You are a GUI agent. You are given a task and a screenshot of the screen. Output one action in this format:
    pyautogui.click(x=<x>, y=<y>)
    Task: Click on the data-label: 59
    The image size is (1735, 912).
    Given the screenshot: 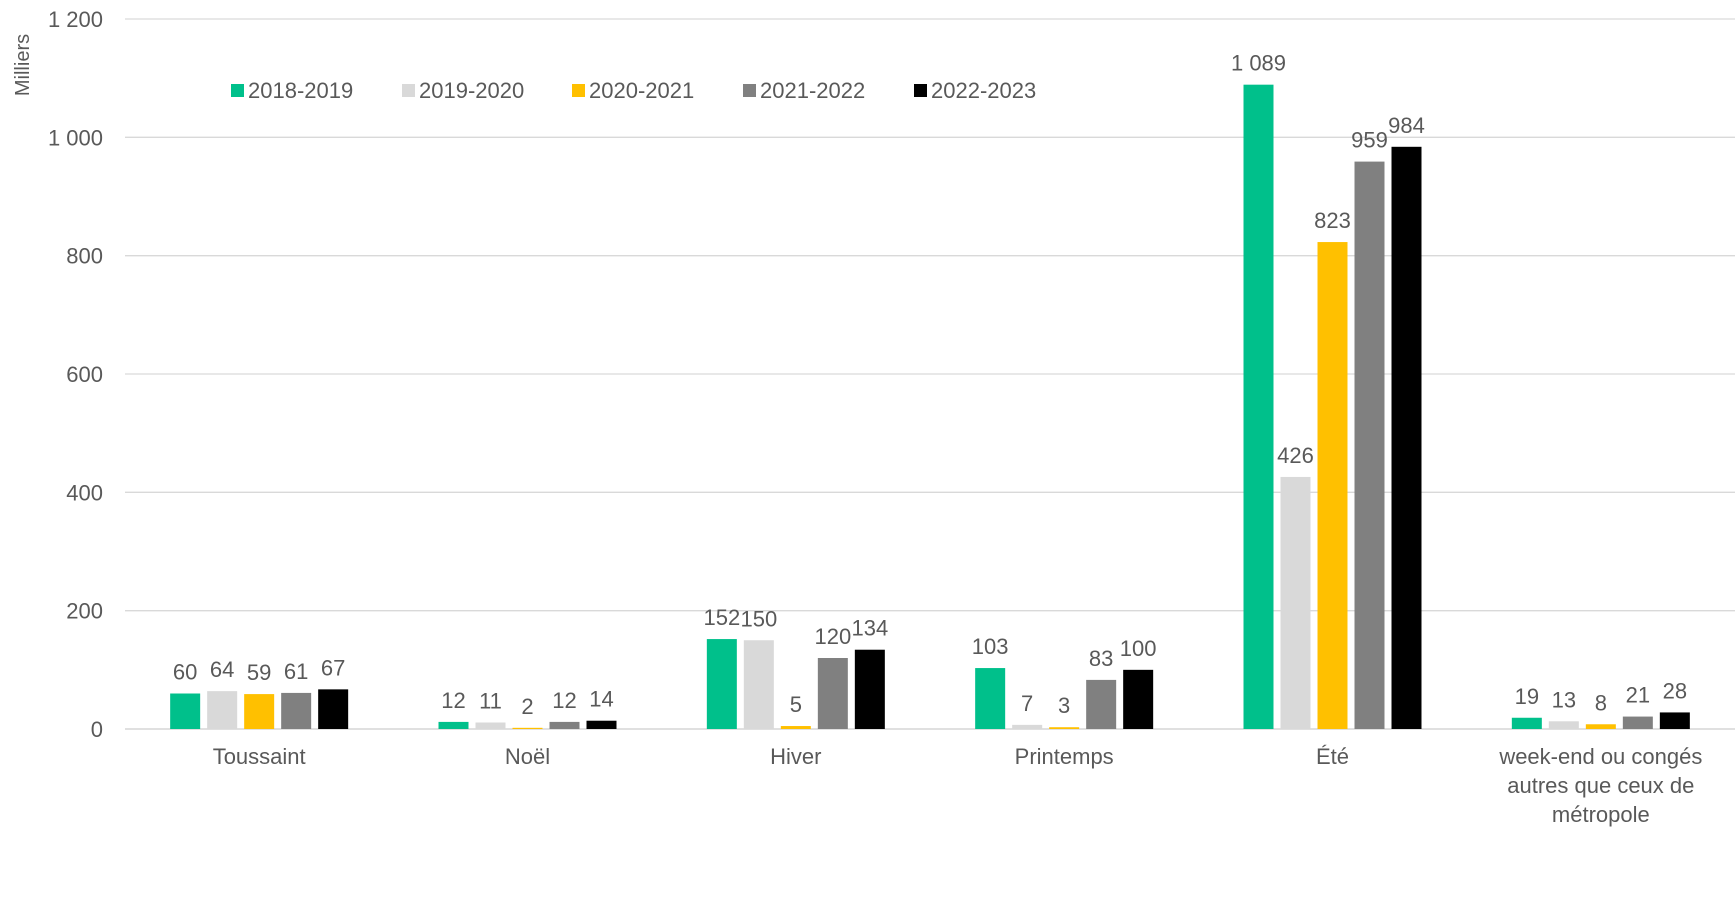 What is the action you would take?
    pyautogui.click(x=259, y=672)
    